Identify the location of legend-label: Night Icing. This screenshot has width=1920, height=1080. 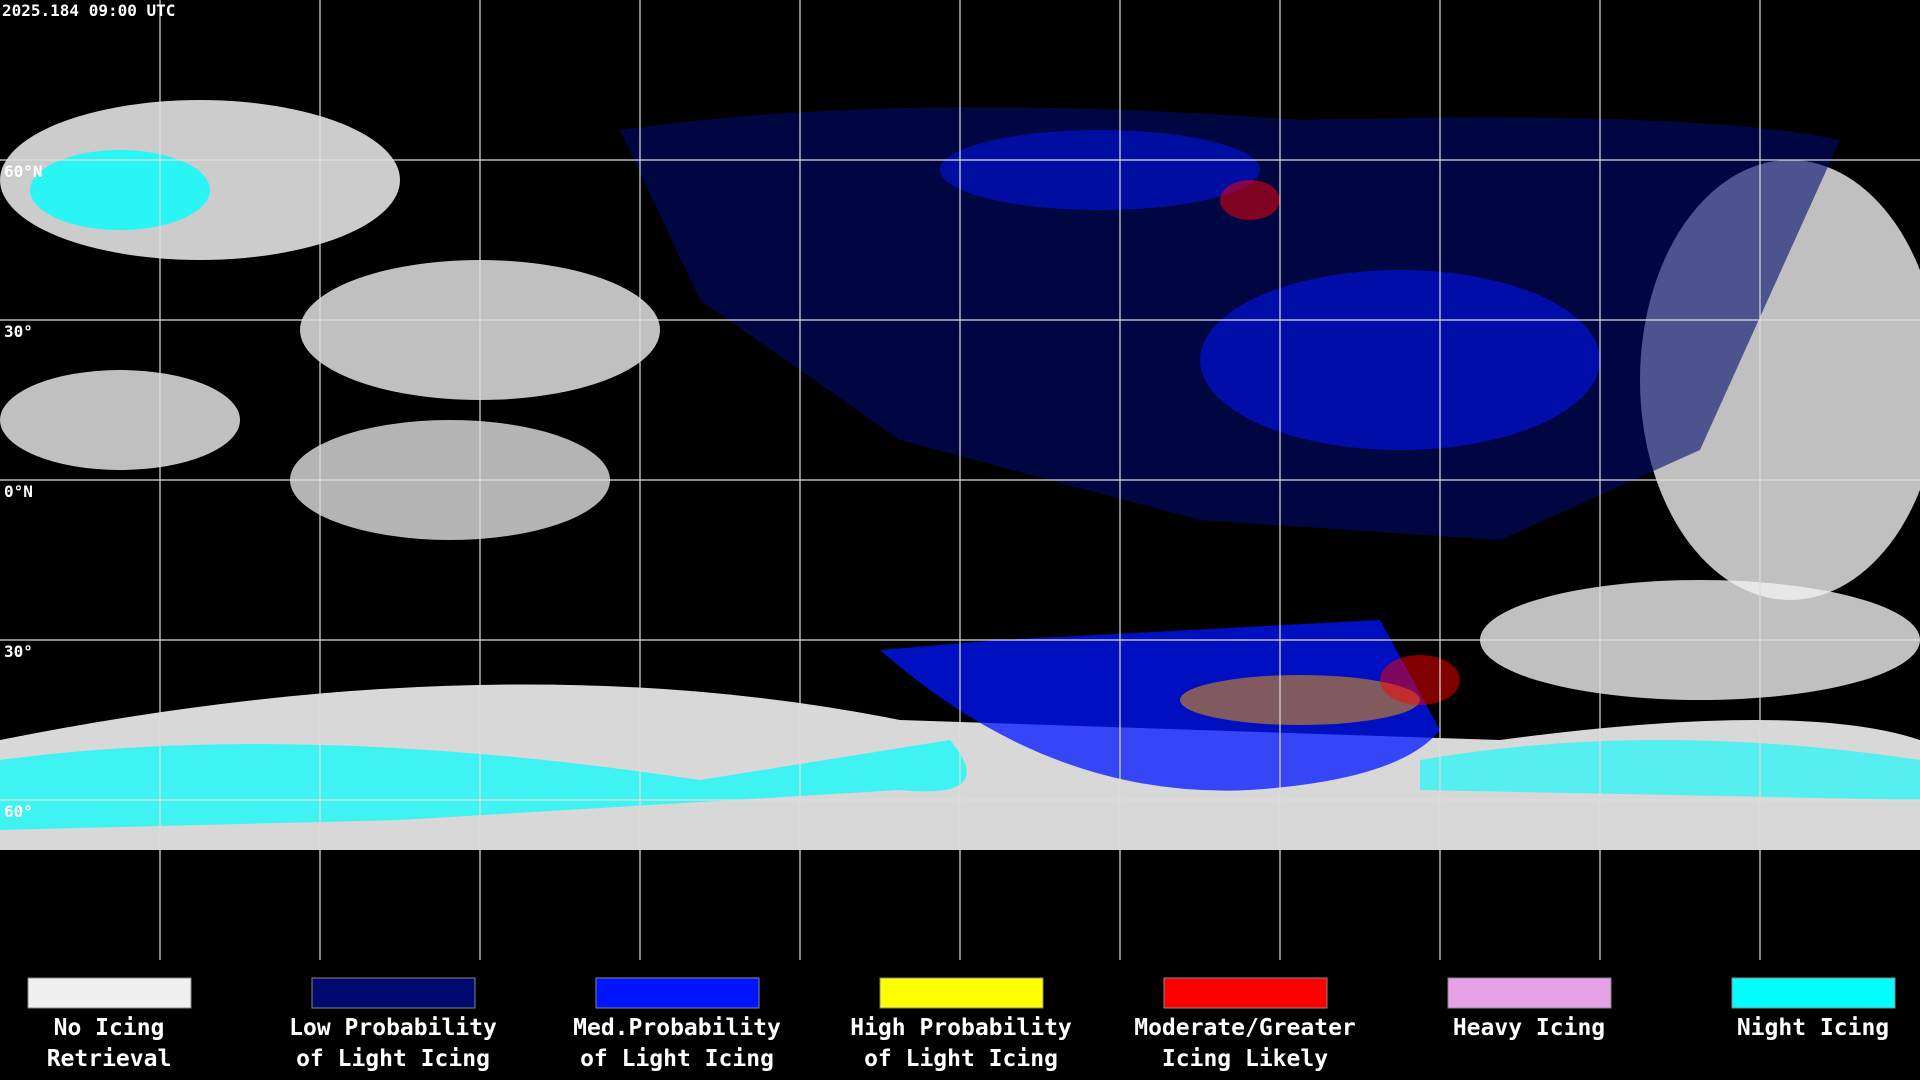
(1813, 1028).